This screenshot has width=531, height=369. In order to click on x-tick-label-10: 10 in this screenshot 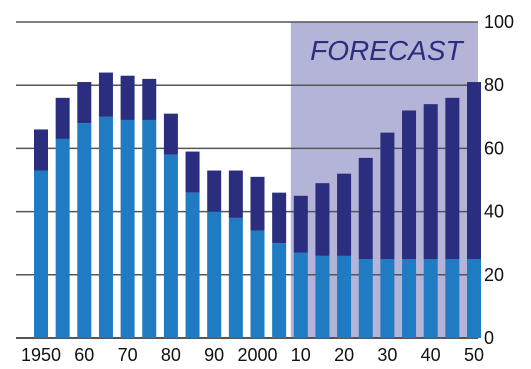, I will do `click(301, 355)`.